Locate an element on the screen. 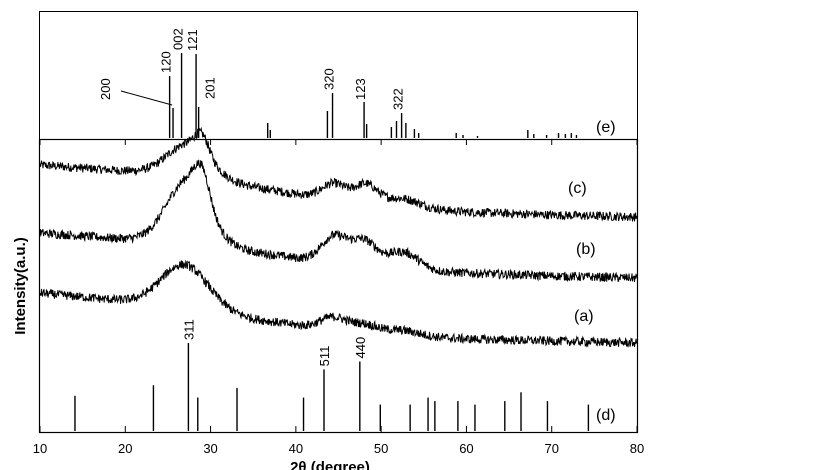  y-axis-label: Intensity(a.u.) is located at coordinates (20, 286).